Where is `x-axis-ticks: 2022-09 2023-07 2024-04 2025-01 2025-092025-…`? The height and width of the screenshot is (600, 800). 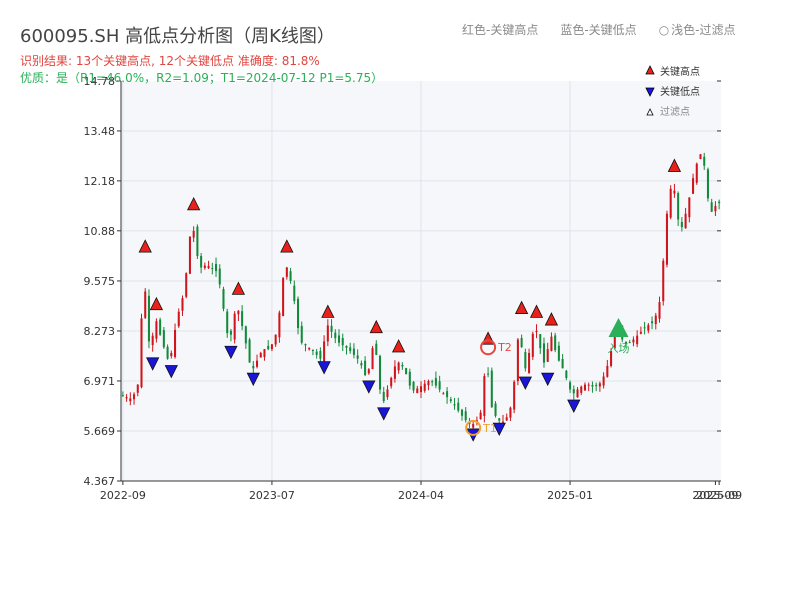 x-axis-ticks: 2022-09 2023-07 2024-04 2025-01 2025-092025-… is located at coordinates (421, 491).